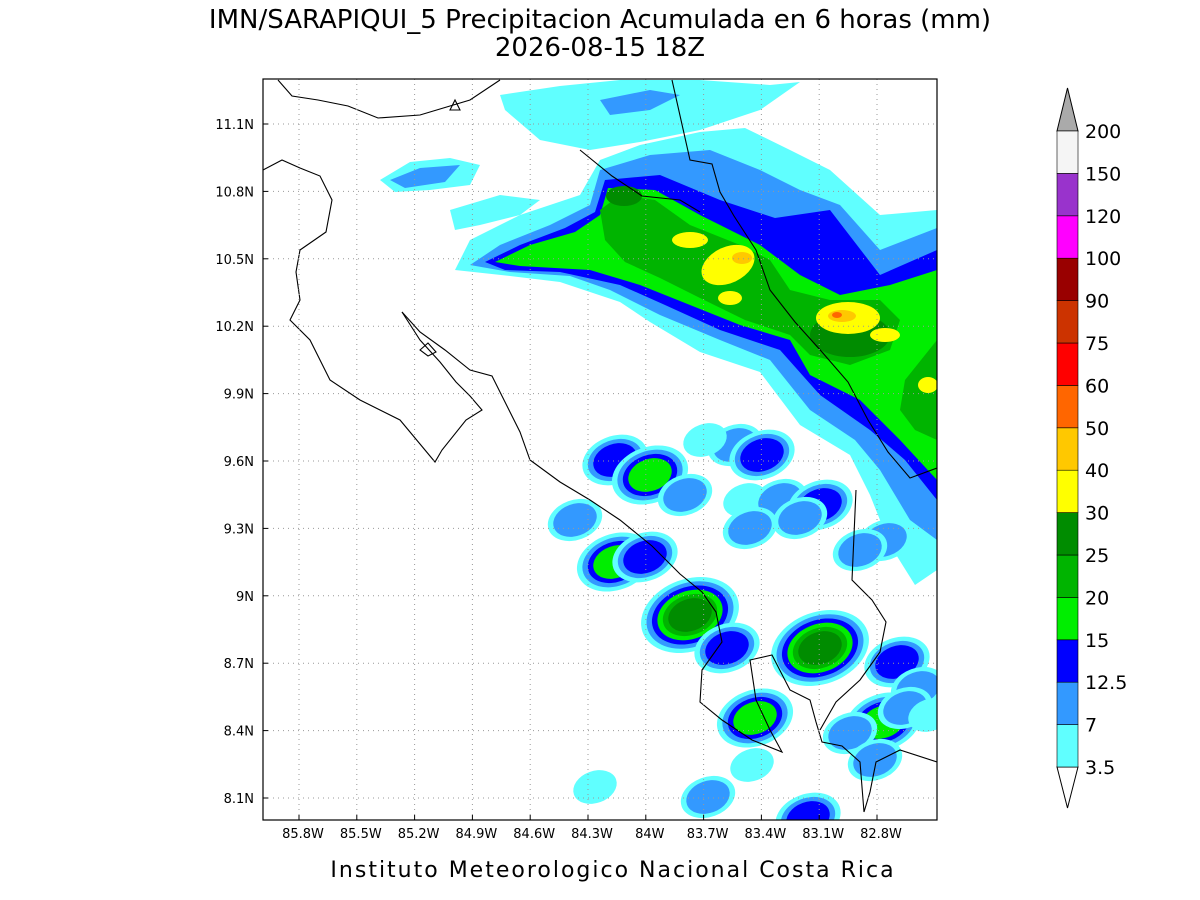 The image size is (1200, 900). I want to click on lon-label: 85.8W, so click(303, 834).